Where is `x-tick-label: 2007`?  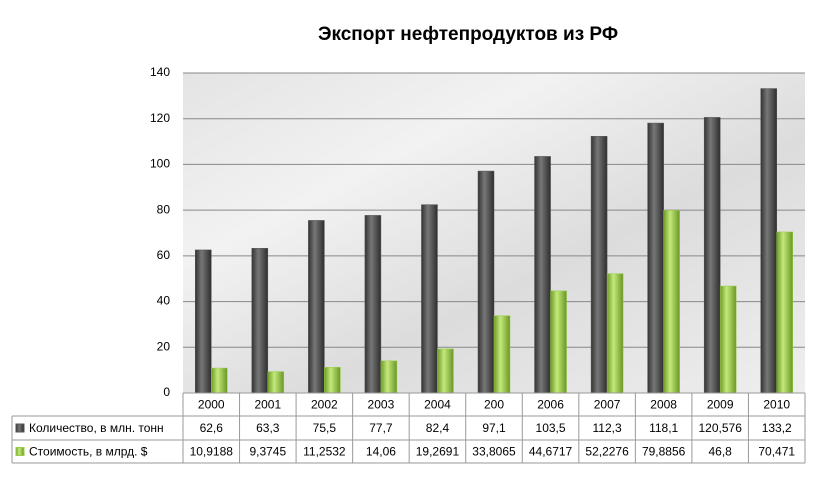 x-tick-label: 2007 is located at coordinates (607, 405).